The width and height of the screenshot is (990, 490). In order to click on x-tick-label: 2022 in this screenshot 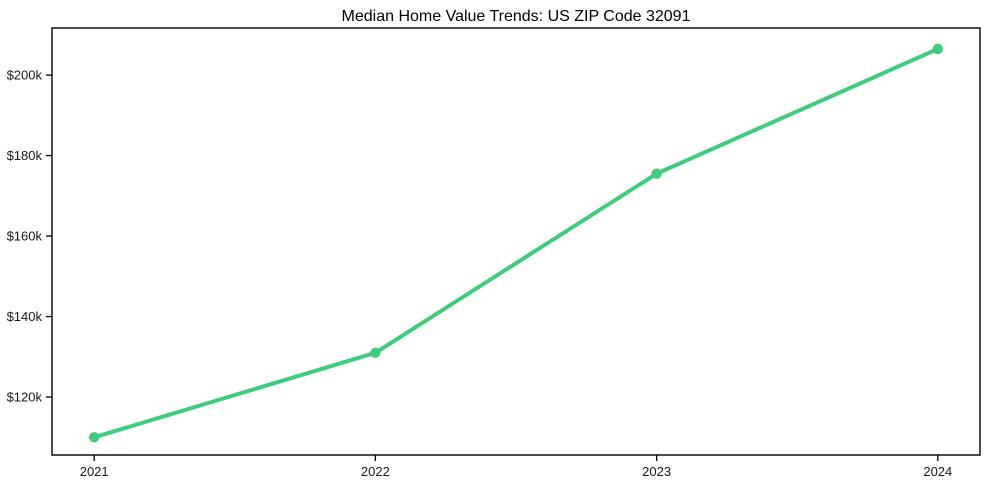, I will do `click(375, 471)`.